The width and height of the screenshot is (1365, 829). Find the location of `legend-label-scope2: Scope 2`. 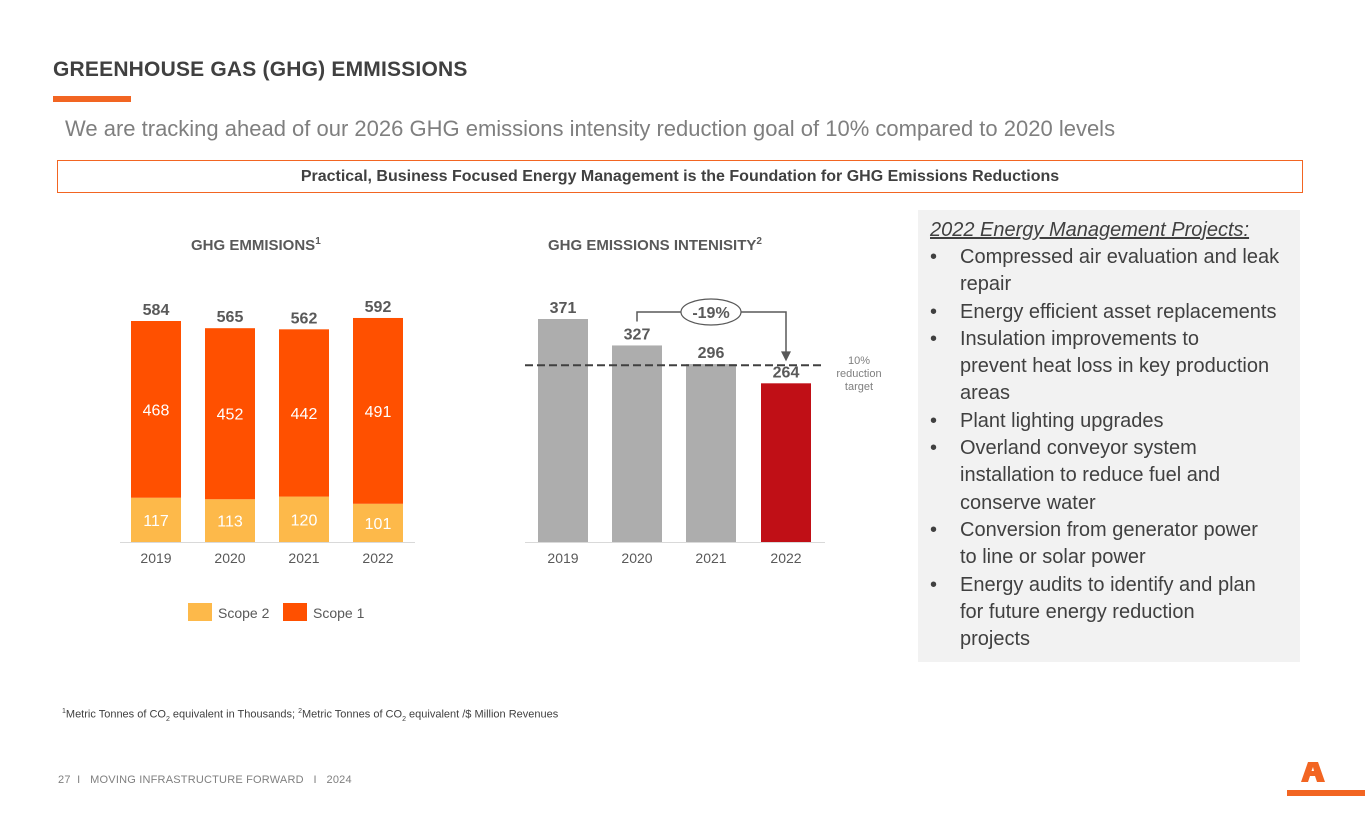

legend-label-scope2: Scope 2 is located at coordinates (244, 613).